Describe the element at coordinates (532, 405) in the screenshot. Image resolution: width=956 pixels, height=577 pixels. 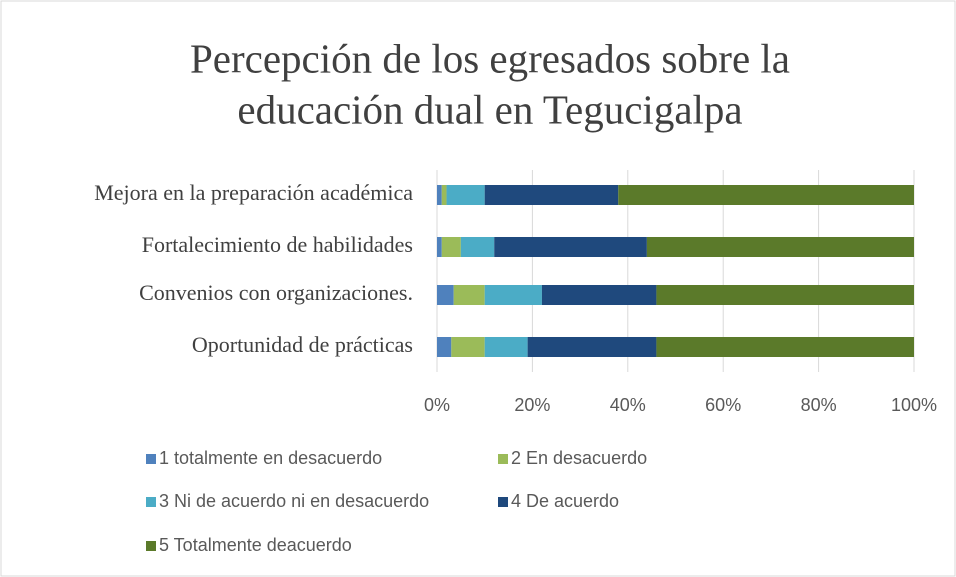
I see `x-tick-label: 20%` at that location.